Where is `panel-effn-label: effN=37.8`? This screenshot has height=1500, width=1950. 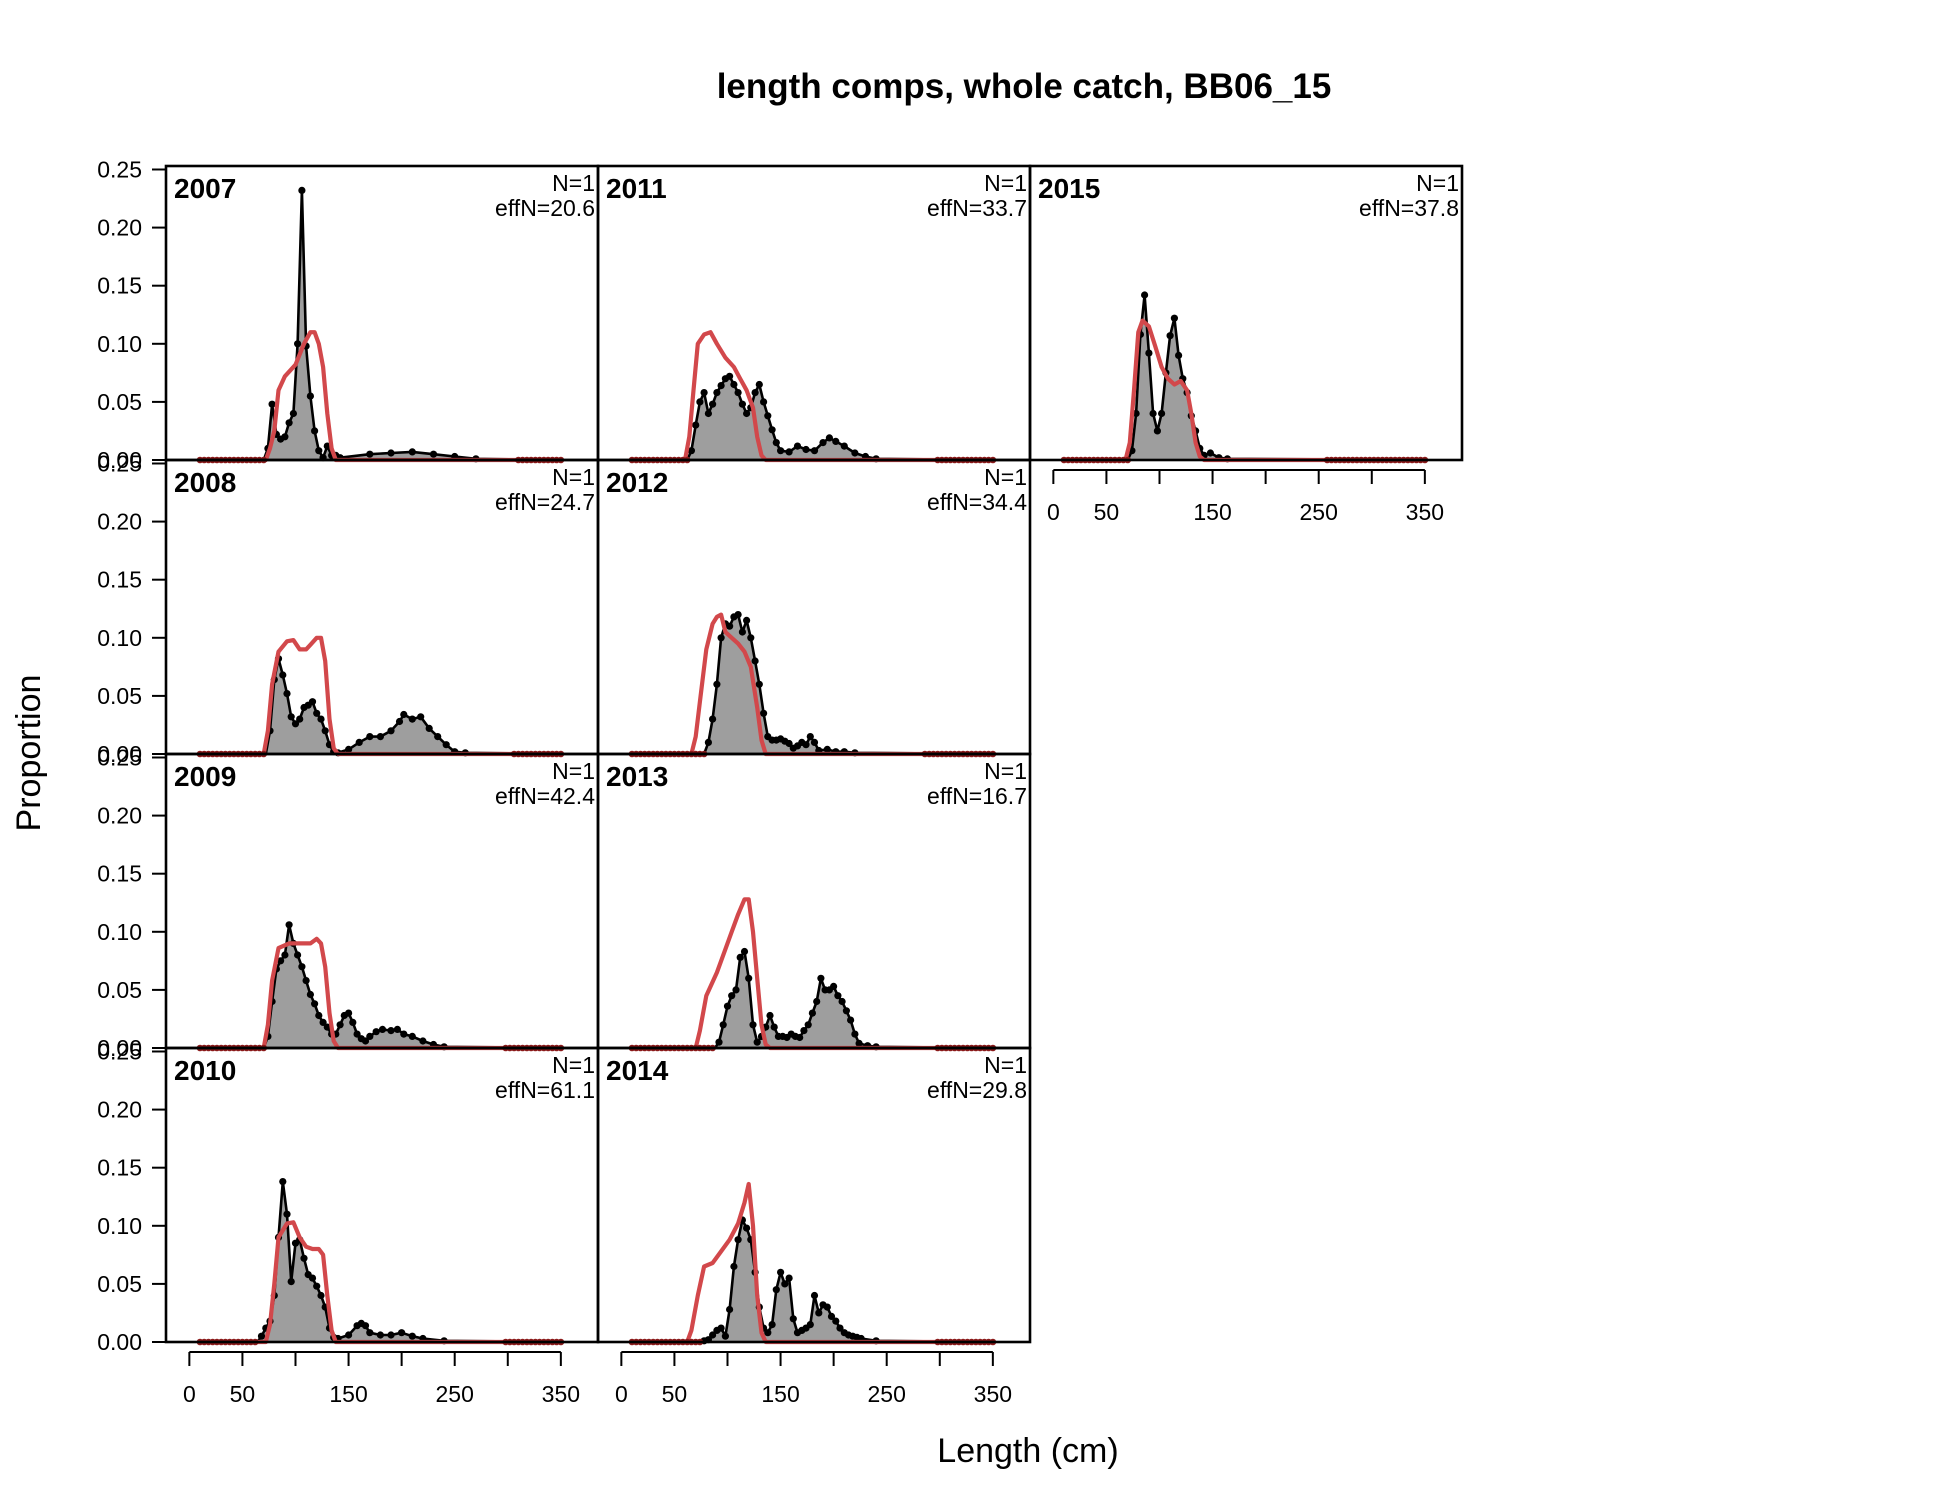 panel-effn-label: effN=37.8 is located at coordinates (1409, 208).